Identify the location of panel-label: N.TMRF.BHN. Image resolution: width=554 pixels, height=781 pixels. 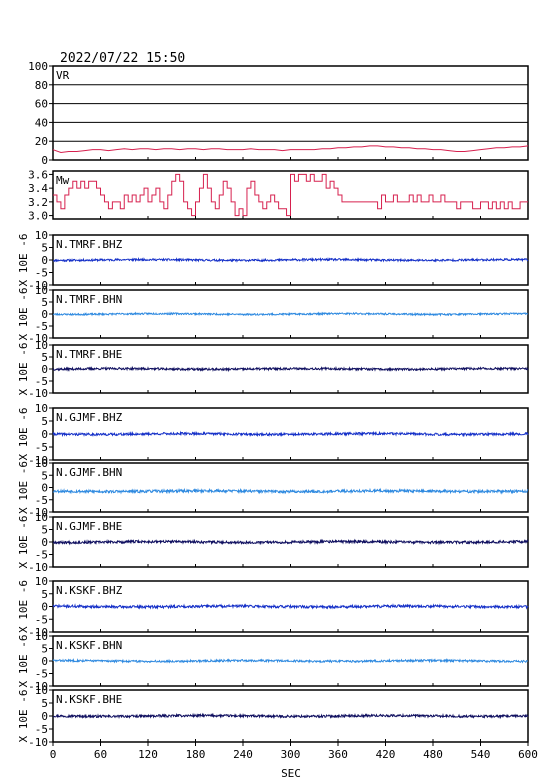
(89, 299).